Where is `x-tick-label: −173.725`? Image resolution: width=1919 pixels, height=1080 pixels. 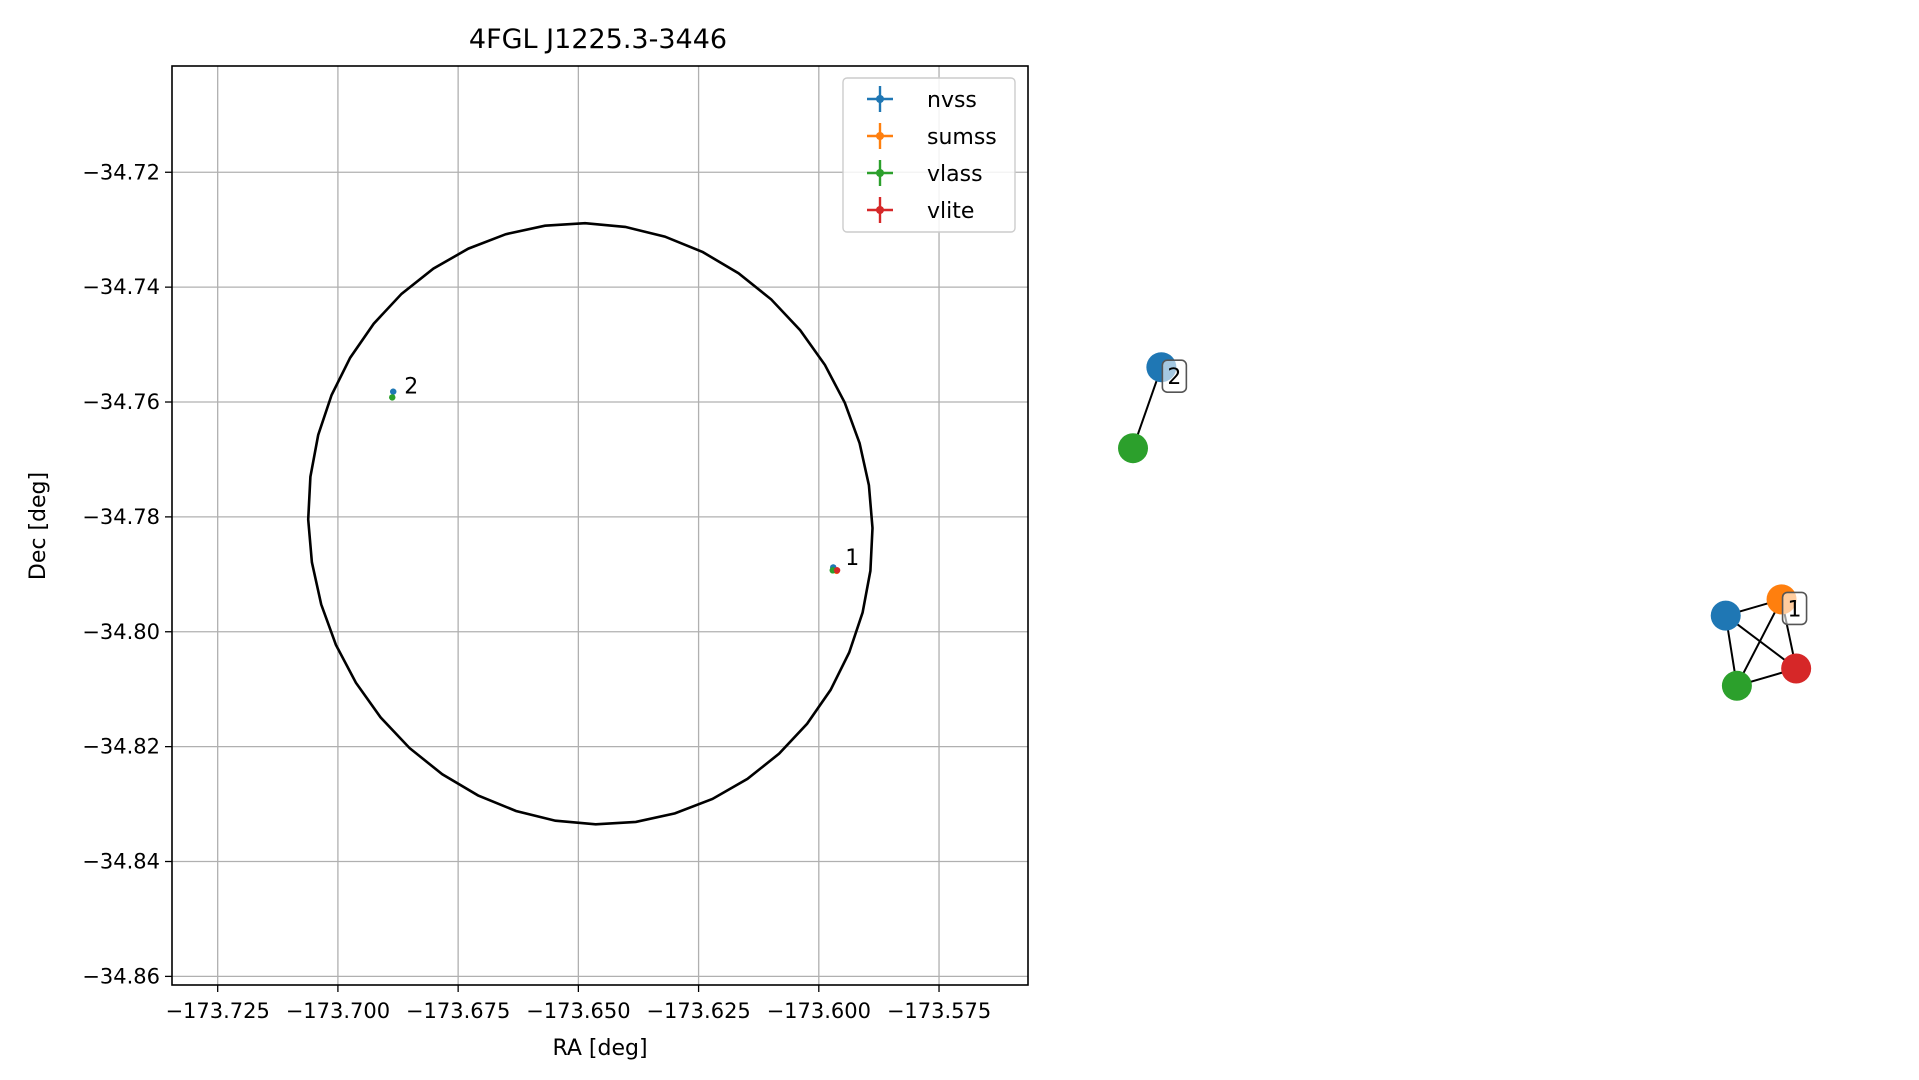 x-tick-label: −173.725 is located at coordinates (217, 1011).